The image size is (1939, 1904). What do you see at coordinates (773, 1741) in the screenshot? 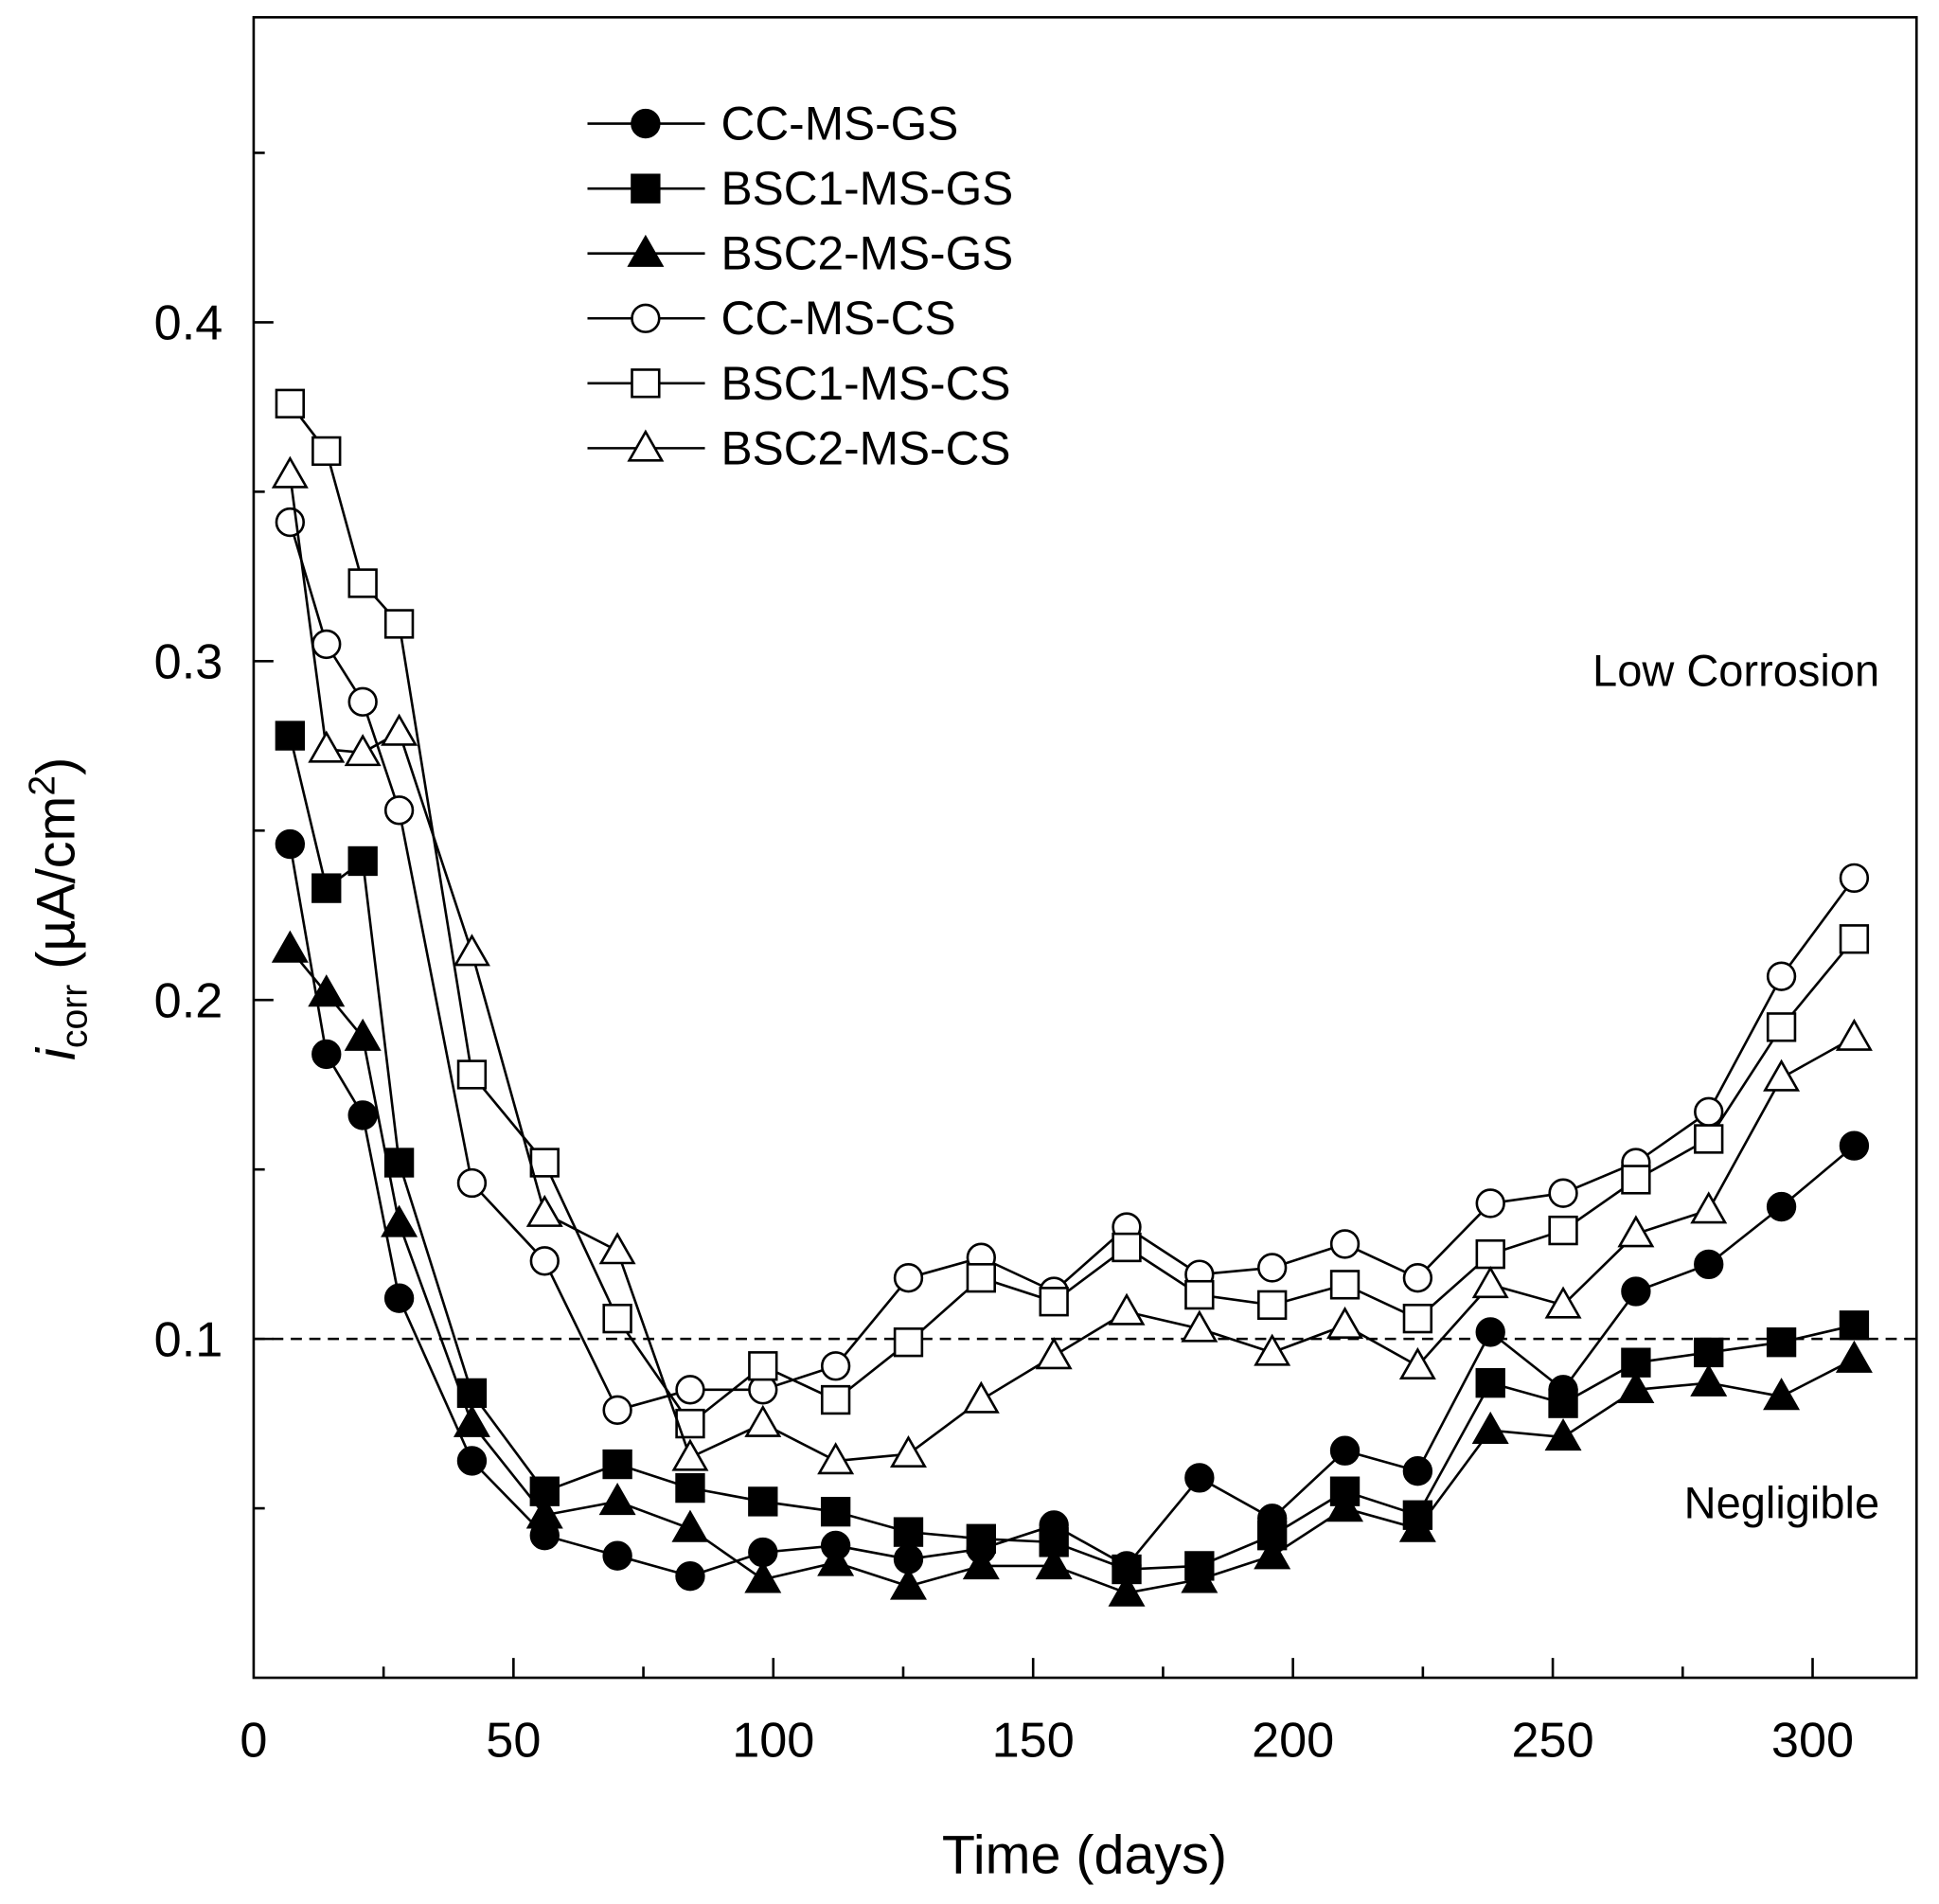
I see `x-tick-label: 100` at bounding box center [773, 1741].